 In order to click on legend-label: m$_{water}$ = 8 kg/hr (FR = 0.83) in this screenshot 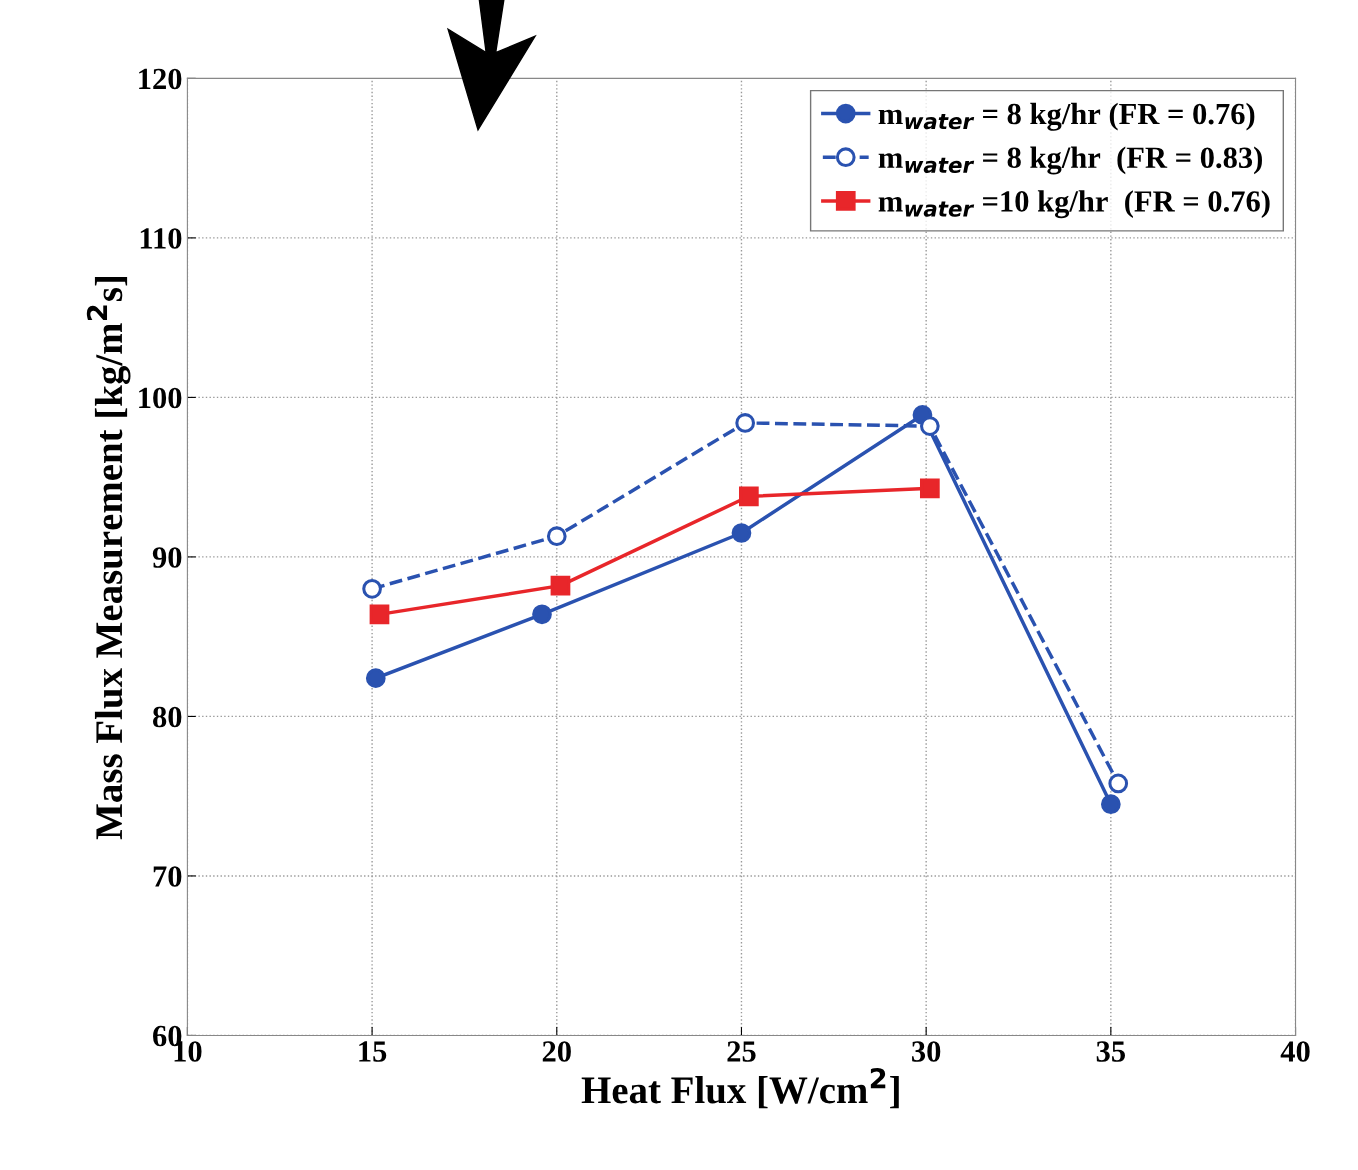, I will do `click(1070, 160)`.